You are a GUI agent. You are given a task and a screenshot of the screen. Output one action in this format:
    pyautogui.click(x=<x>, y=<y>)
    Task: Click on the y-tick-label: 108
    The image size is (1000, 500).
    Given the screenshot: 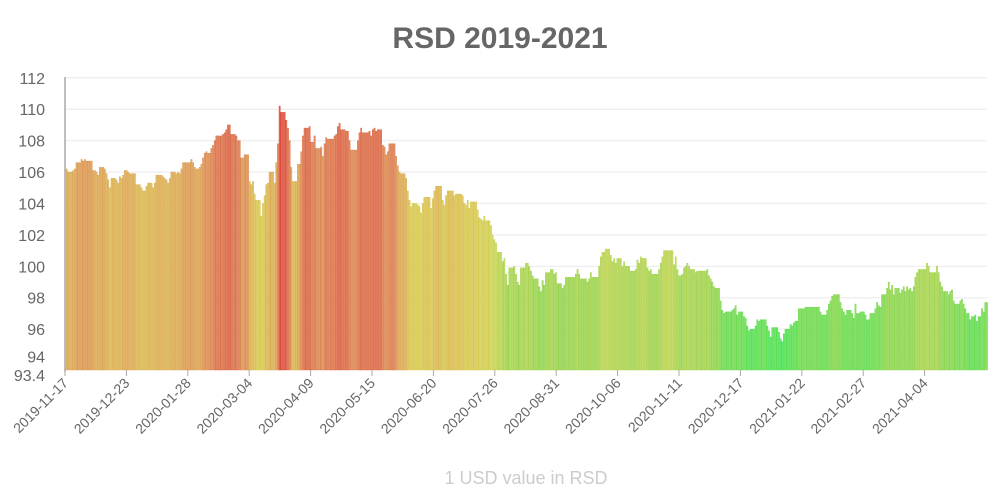 What is the action you would take?
    pyautogui.click(x=31, y=142)
    